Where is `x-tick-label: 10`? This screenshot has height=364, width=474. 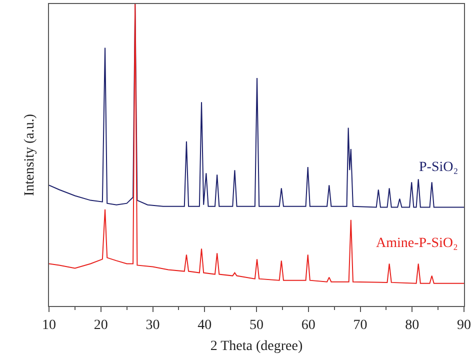 x-tick-label: 10 is located at coordinates (49, 325).